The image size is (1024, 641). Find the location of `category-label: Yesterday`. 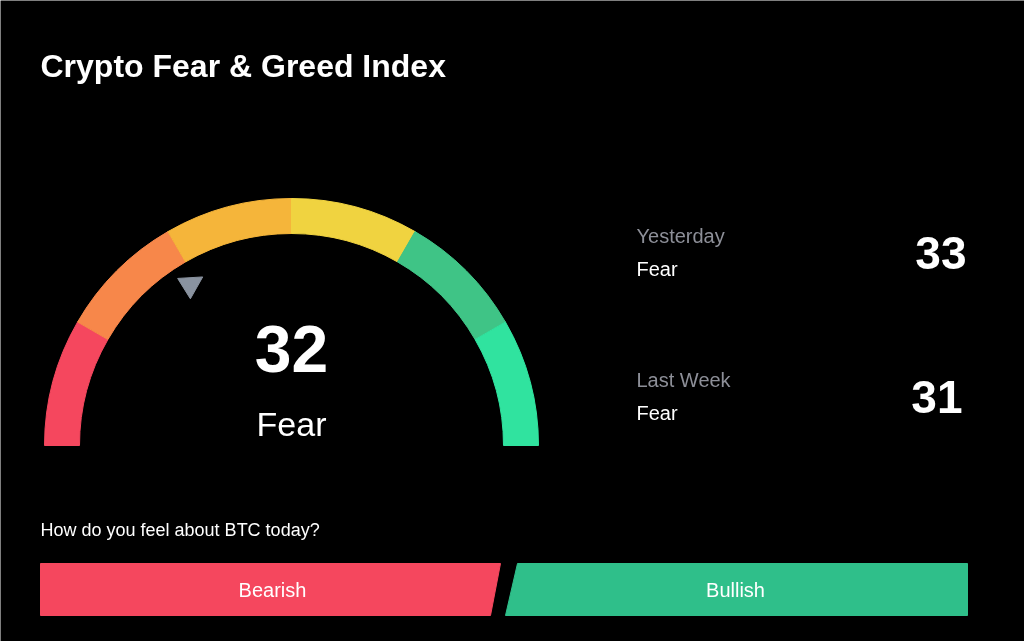

category-label: Yesterday is located at coordinates (680, 235).